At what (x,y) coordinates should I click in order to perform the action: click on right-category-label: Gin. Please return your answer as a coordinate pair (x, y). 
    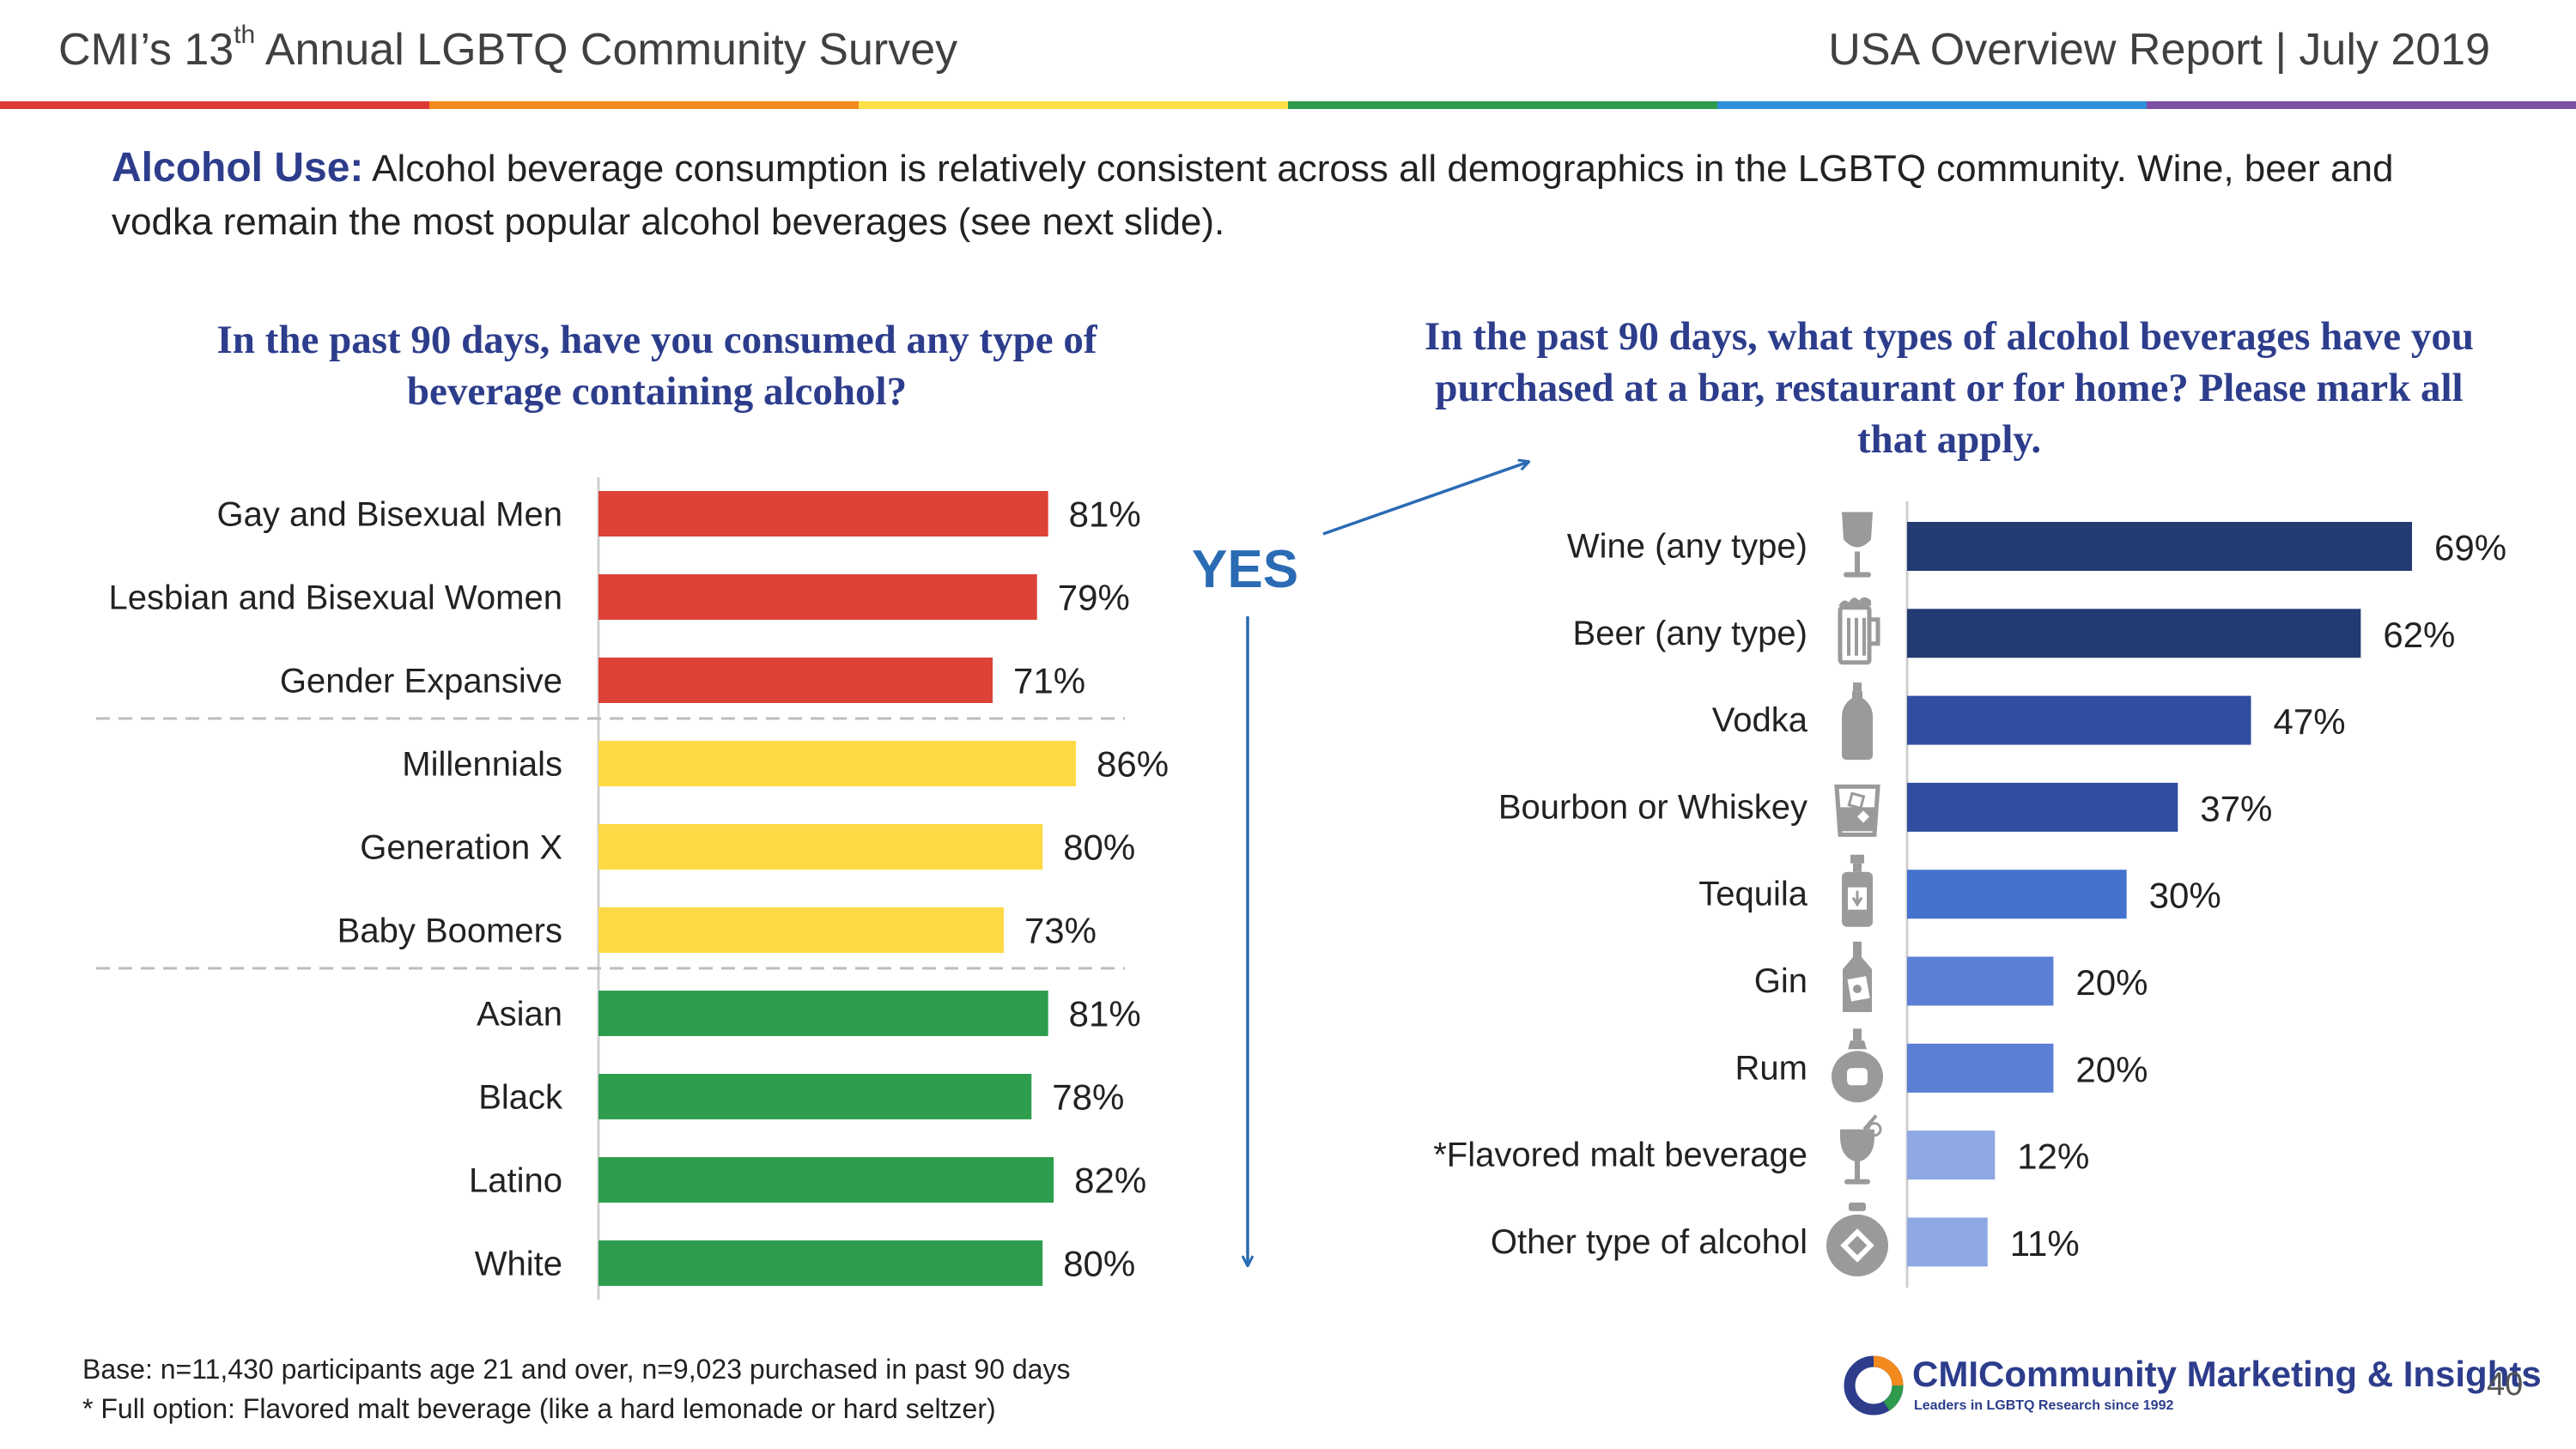
    Looking at the image, I should click on (1780, 981).